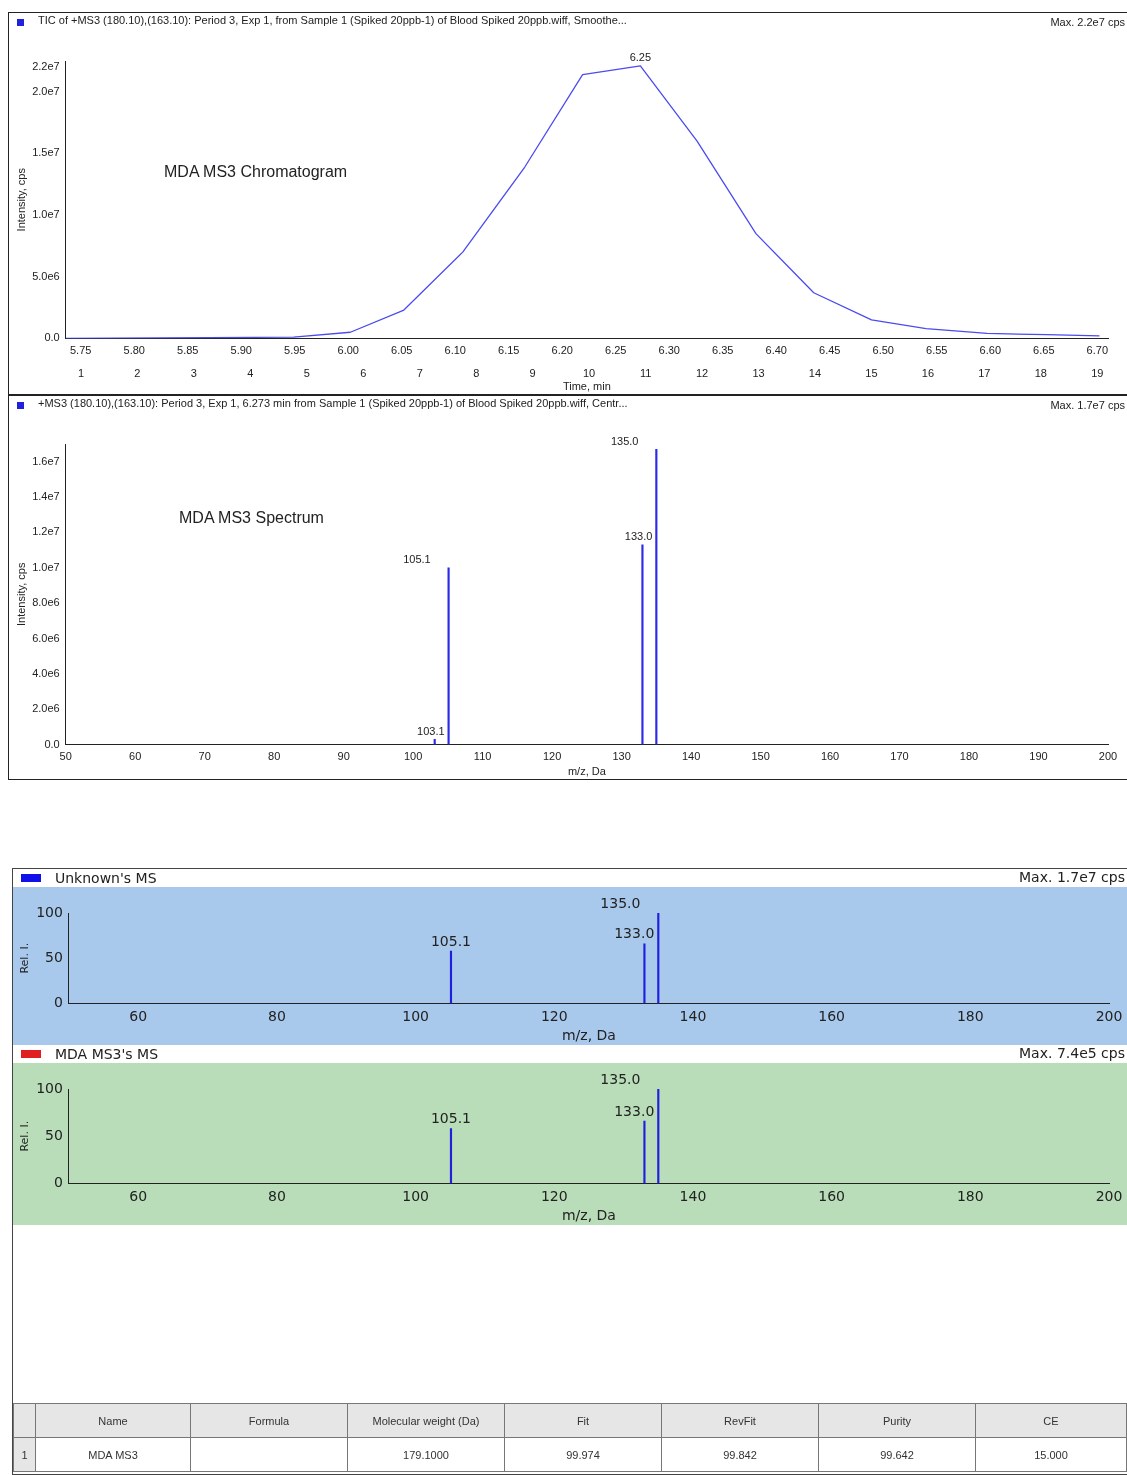  I want to click on y-axis-title: Intensity, cps, so click(20, 594).